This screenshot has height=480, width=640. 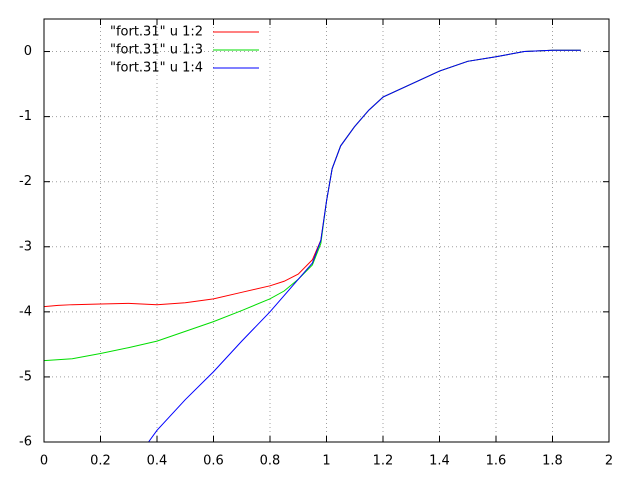 What do you see at coordinates (25, 116) in the screenshot?
I see `y-tick-label: -1` at bounding box center [25, 116].